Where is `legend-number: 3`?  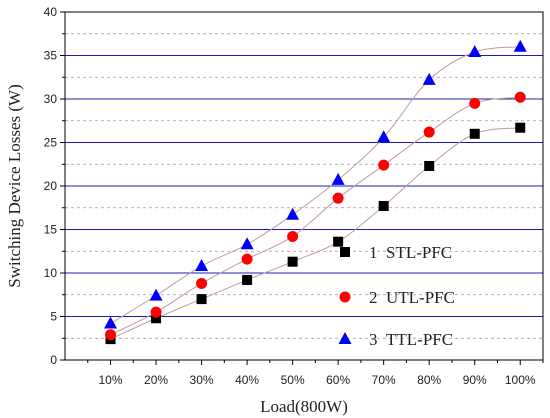
legend-number: 3 is located at coordinates (373, 339).